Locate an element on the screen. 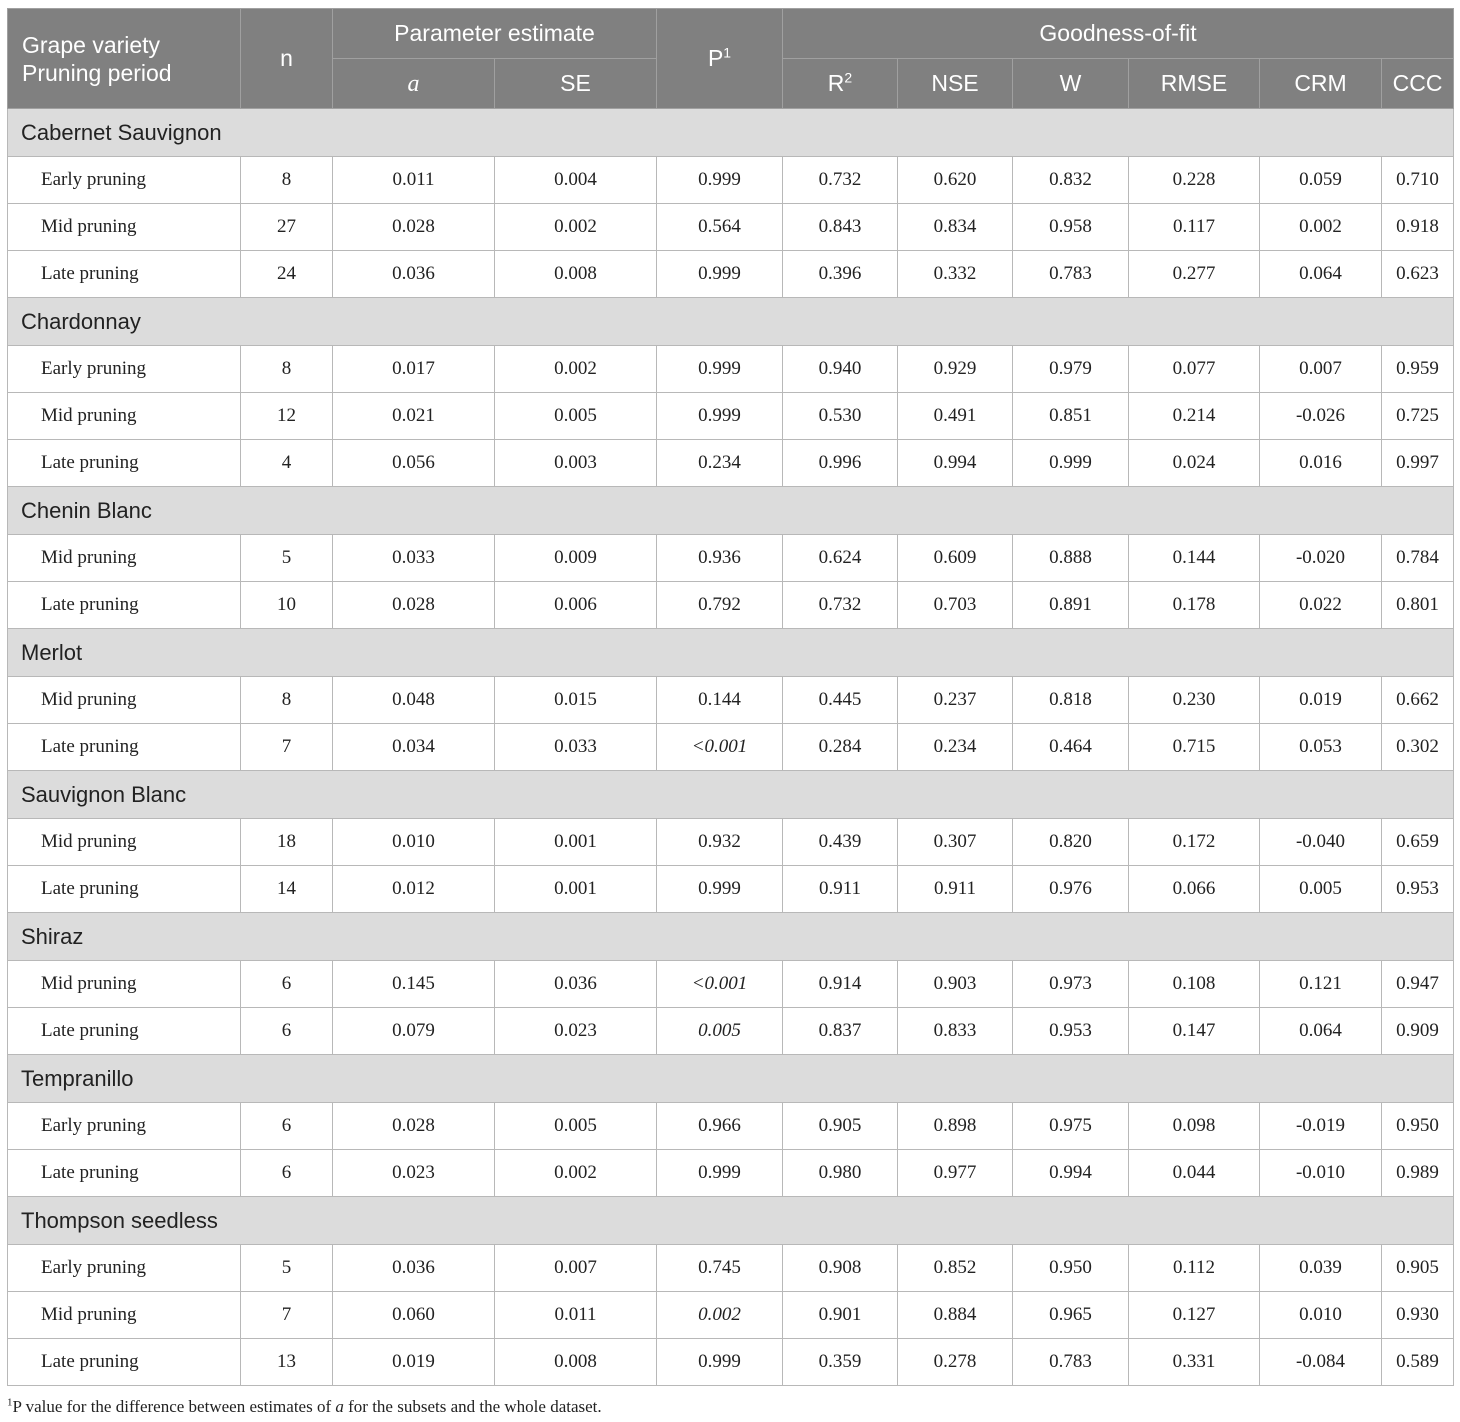 The image size is (1460, 1422). cell-ccc: 0.725 is located at coordinates (1418, 416).